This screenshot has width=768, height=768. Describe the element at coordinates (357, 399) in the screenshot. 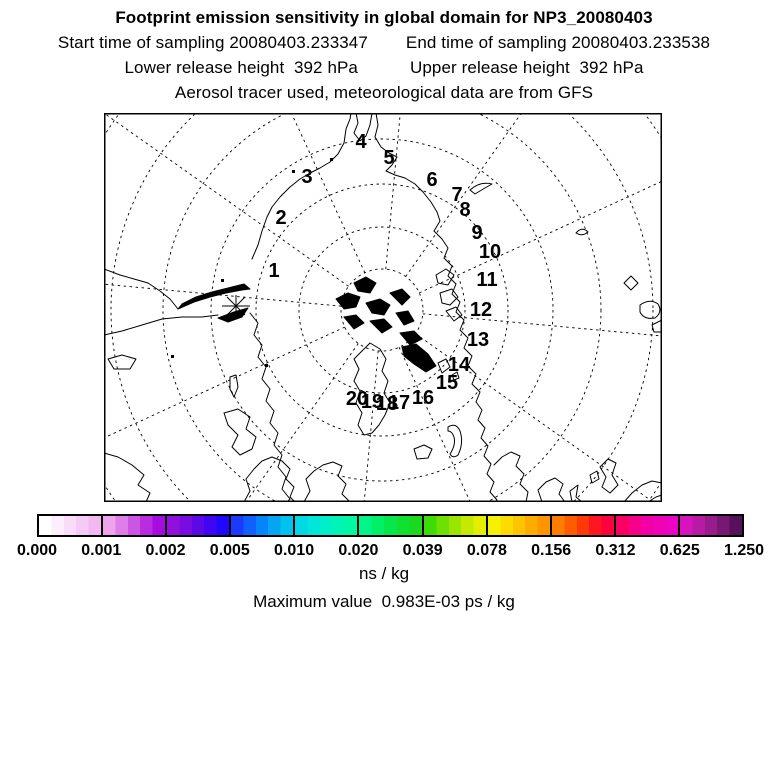

I see `trajectory-point-label: 20` at that location.